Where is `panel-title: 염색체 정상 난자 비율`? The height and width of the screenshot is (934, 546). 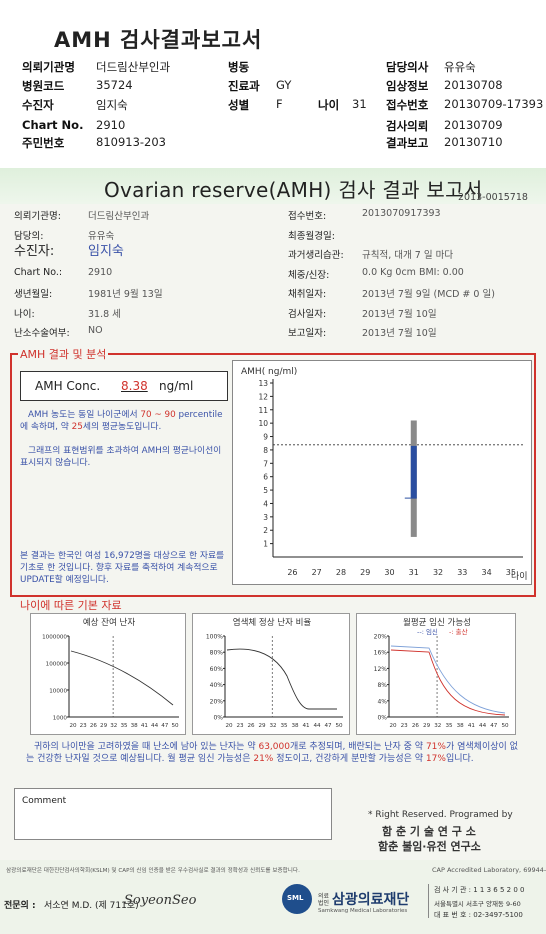 panel-title: 염색체 정상 난자 비율 is located at coordinates (272, 622).